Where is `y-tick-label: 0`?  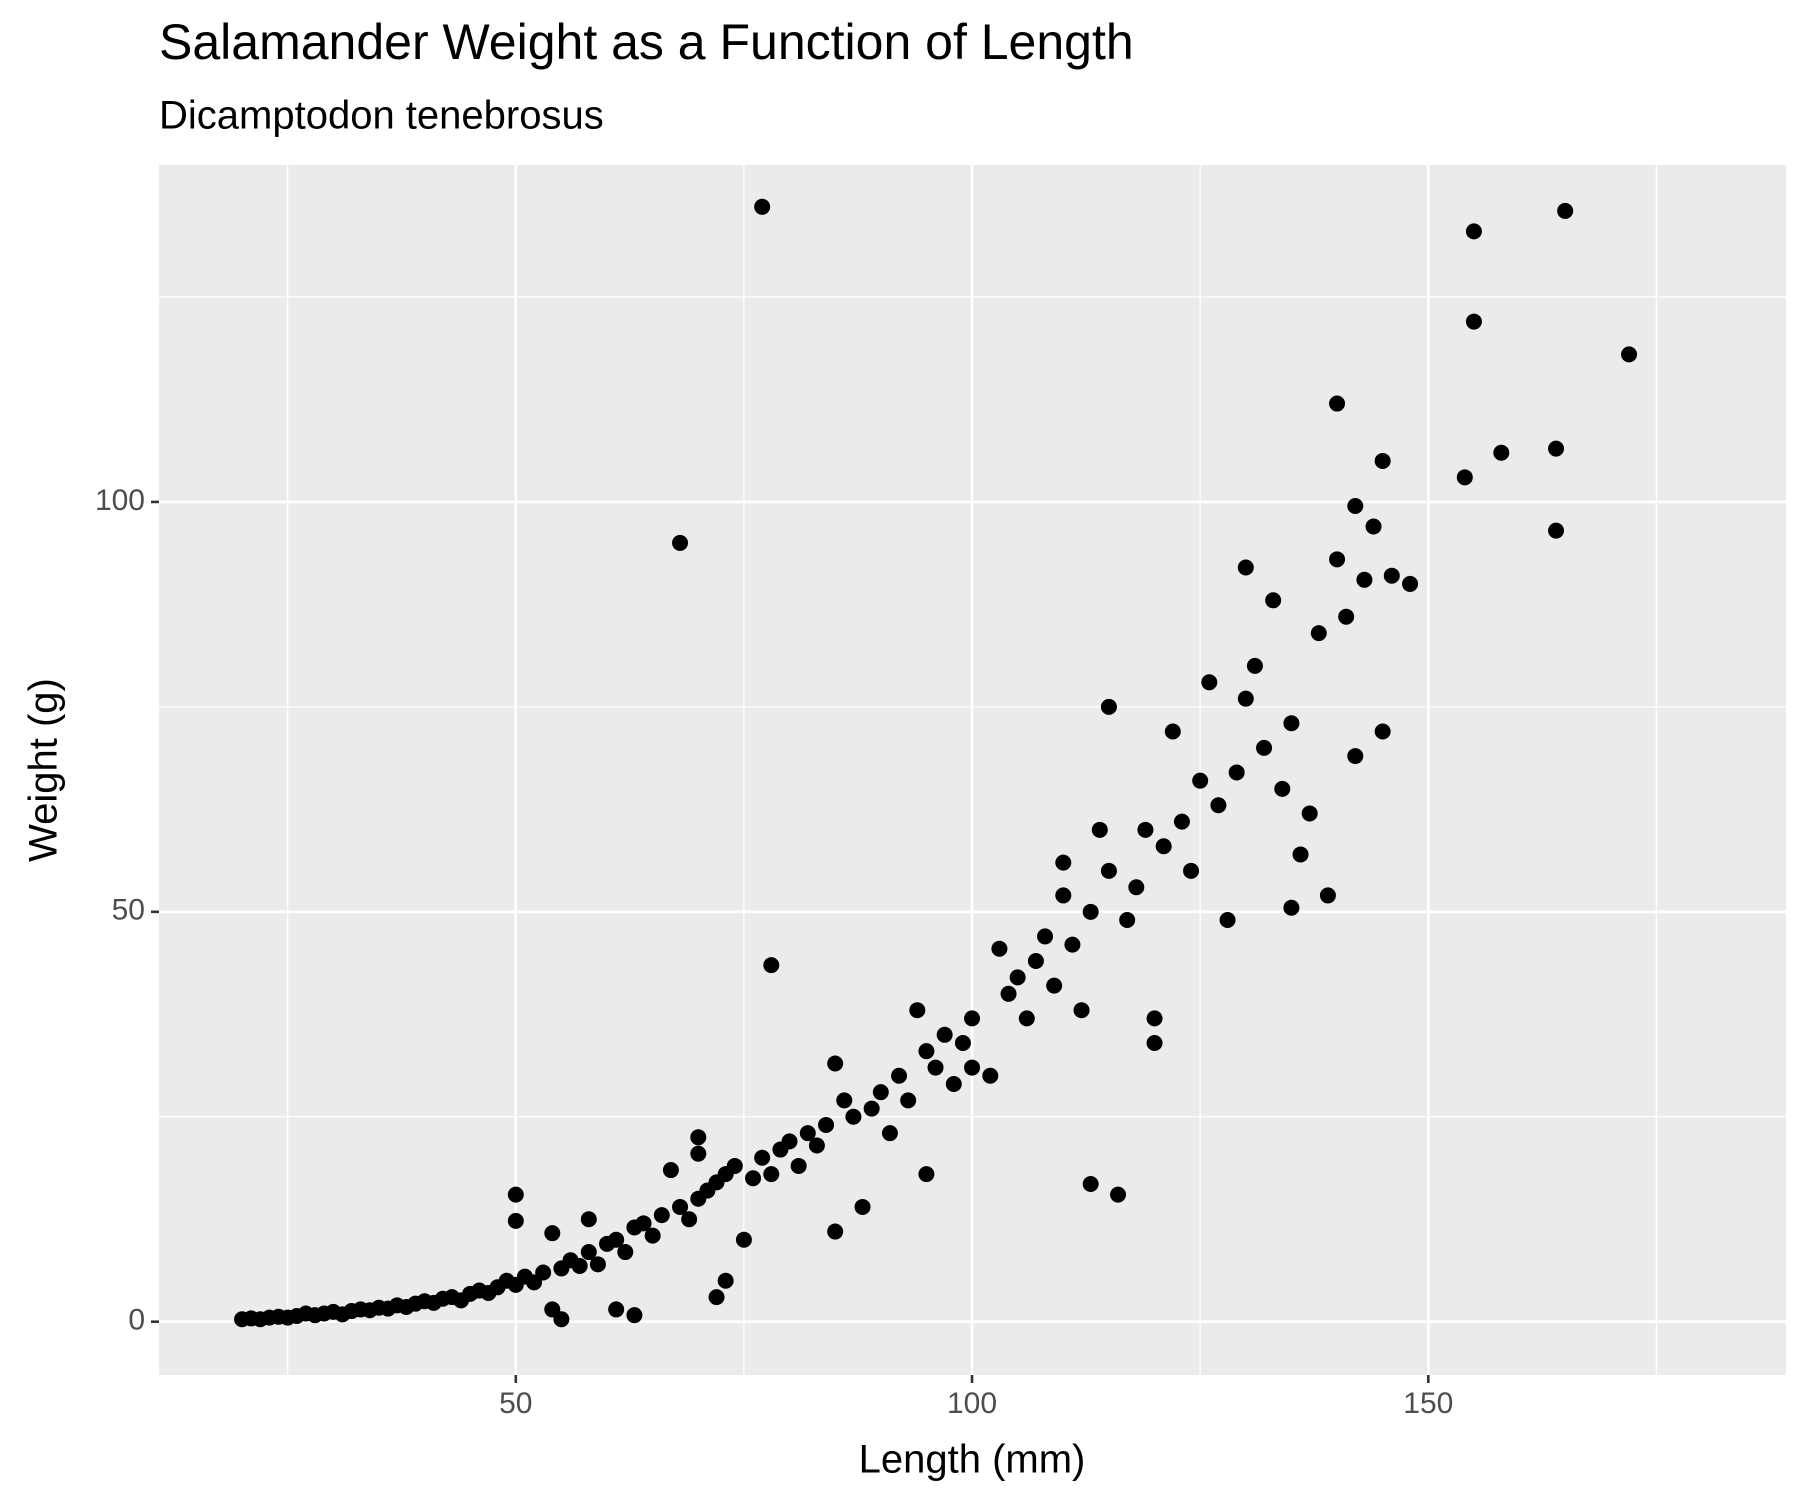
y-tick-label: 0 is located at coordinates (136, 1320).